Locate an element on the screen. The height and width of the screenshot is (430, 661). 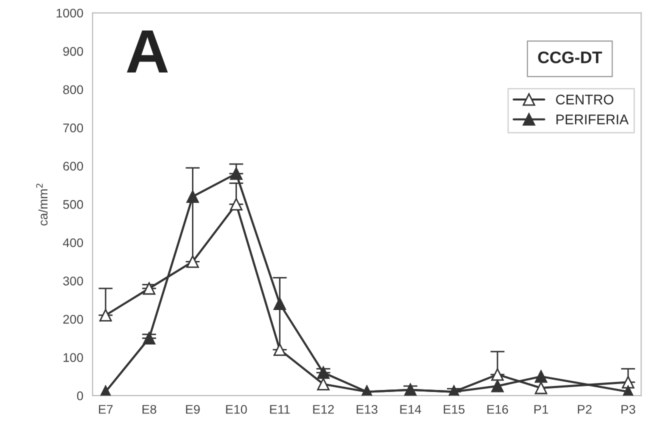
y-tick-label: 300 is located at coordinates (73, 281).